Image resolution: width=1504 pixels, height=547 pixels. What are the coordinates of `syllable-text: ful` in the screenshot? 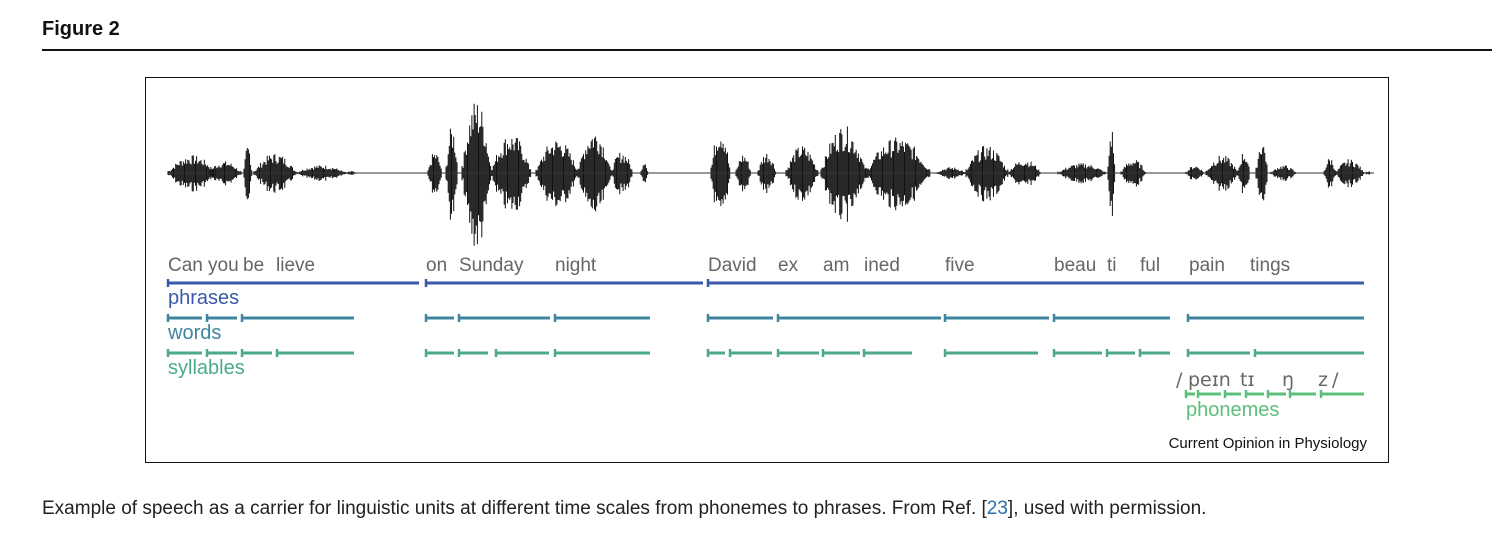 It's located at (1150, 265).